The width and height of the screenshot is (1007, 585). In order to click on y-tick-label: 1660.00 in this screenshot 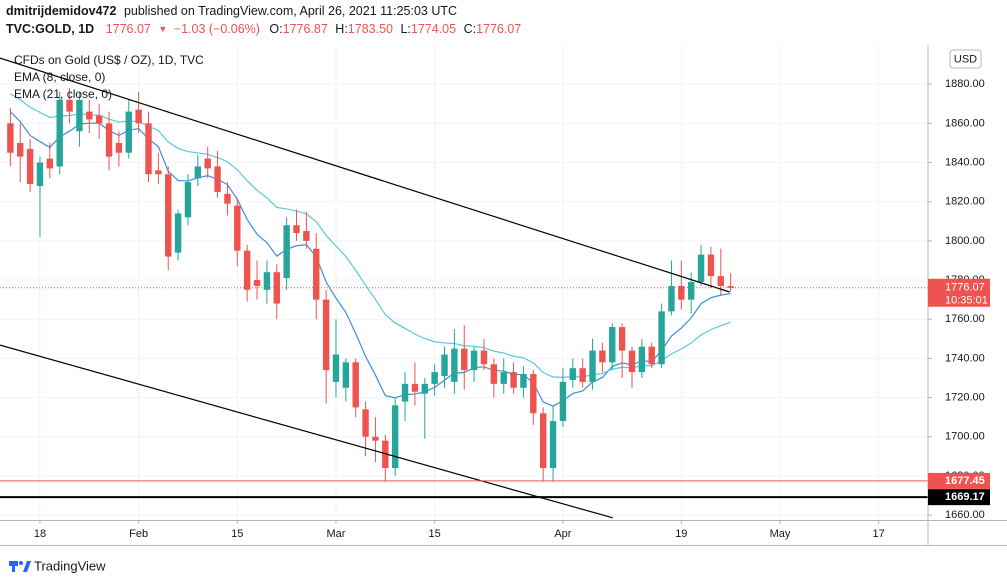, I will do `click(965, 515)`.